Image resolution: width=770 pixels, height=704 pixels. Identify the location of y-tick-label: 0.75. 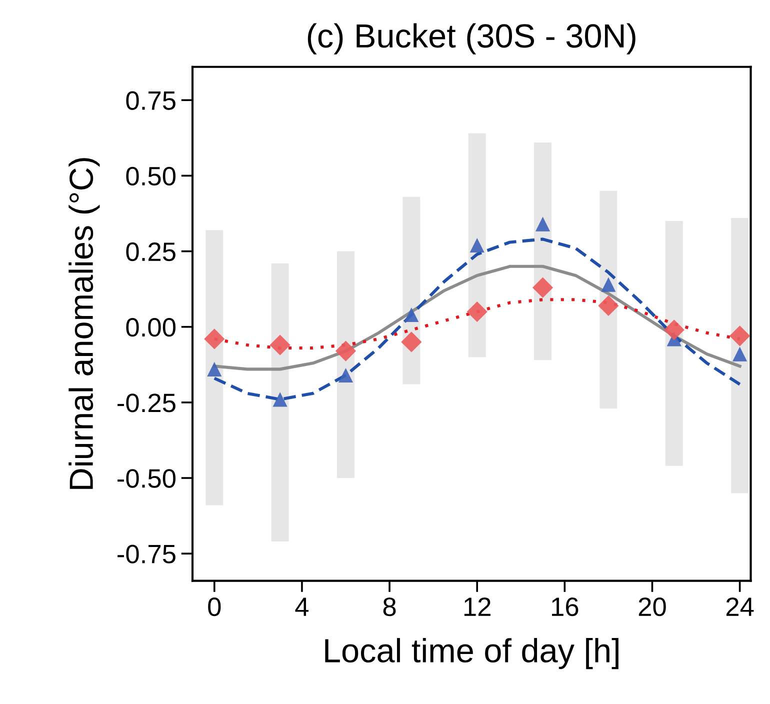
(151, 100).